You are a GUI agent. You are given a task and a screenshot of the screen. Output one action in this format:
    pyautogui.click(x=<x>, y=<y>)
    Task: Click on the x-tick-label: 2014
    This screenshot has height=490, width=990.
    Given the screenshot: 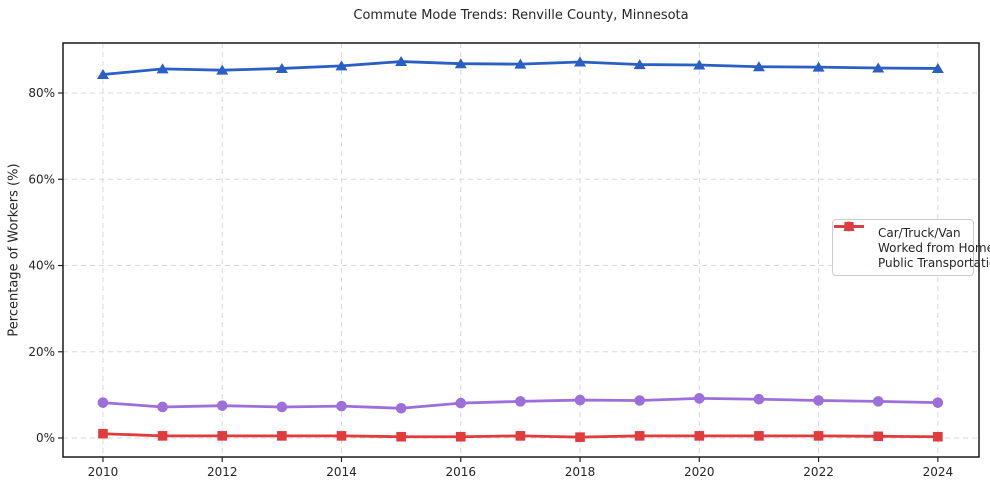 What is the action you would take?
    pyautogui.click(x=341, y=472)
    